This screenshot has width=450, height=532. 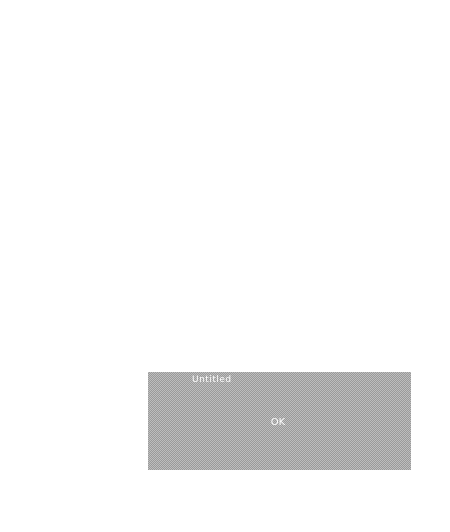 I want to click on dithered-dialog-panel: Untitled OK, so click(x=279, y=421).